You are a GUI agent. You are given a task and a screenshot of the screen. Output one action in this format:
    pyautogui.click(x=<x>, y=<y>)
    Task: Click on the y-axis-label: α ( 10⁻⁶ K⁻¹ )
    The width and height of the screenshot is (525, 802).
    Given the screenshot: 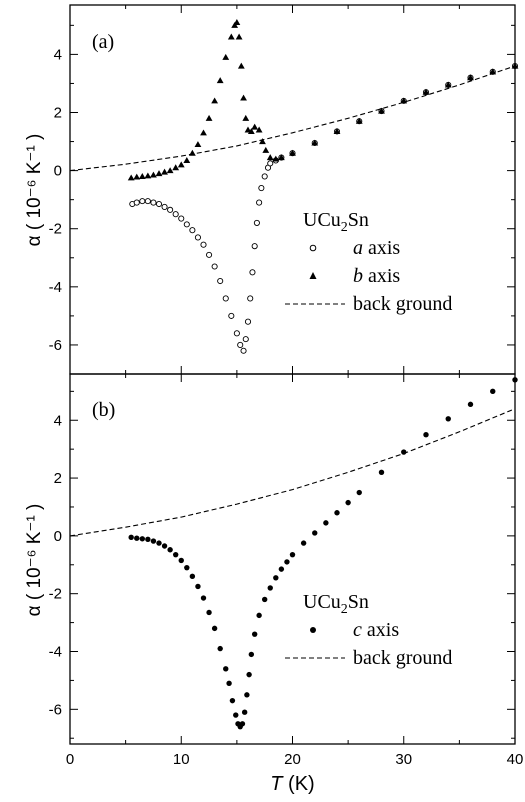 What is the action you would take?
    pyautogui.click(x=34, y=560)
    